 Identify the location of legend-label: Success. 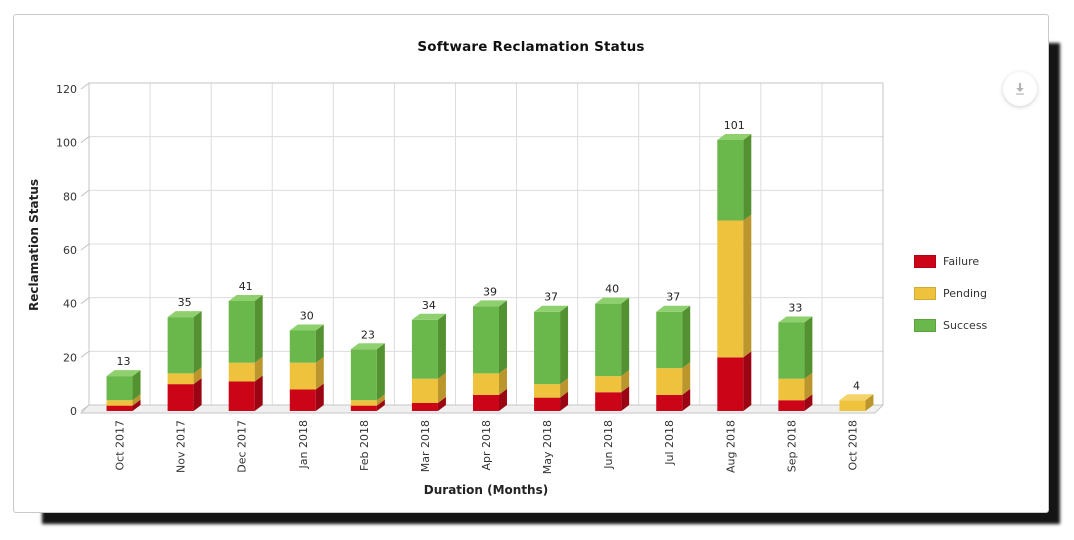
(965, 325).